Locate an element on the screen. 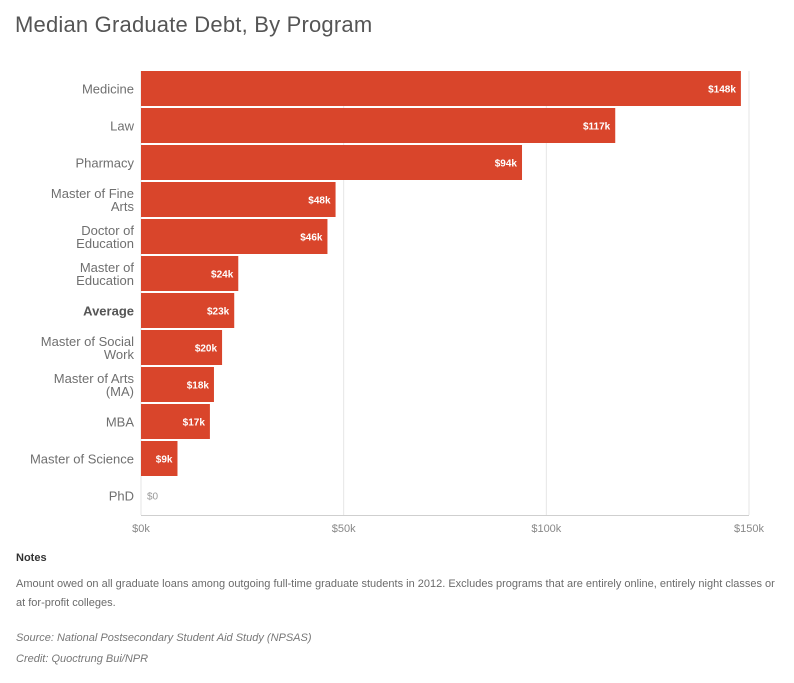 Image resolution: width=794 pixels, height=683 pixels. author-credit: Credit: Quoctrung Bui/NPR is located at coordinates (82, 659).